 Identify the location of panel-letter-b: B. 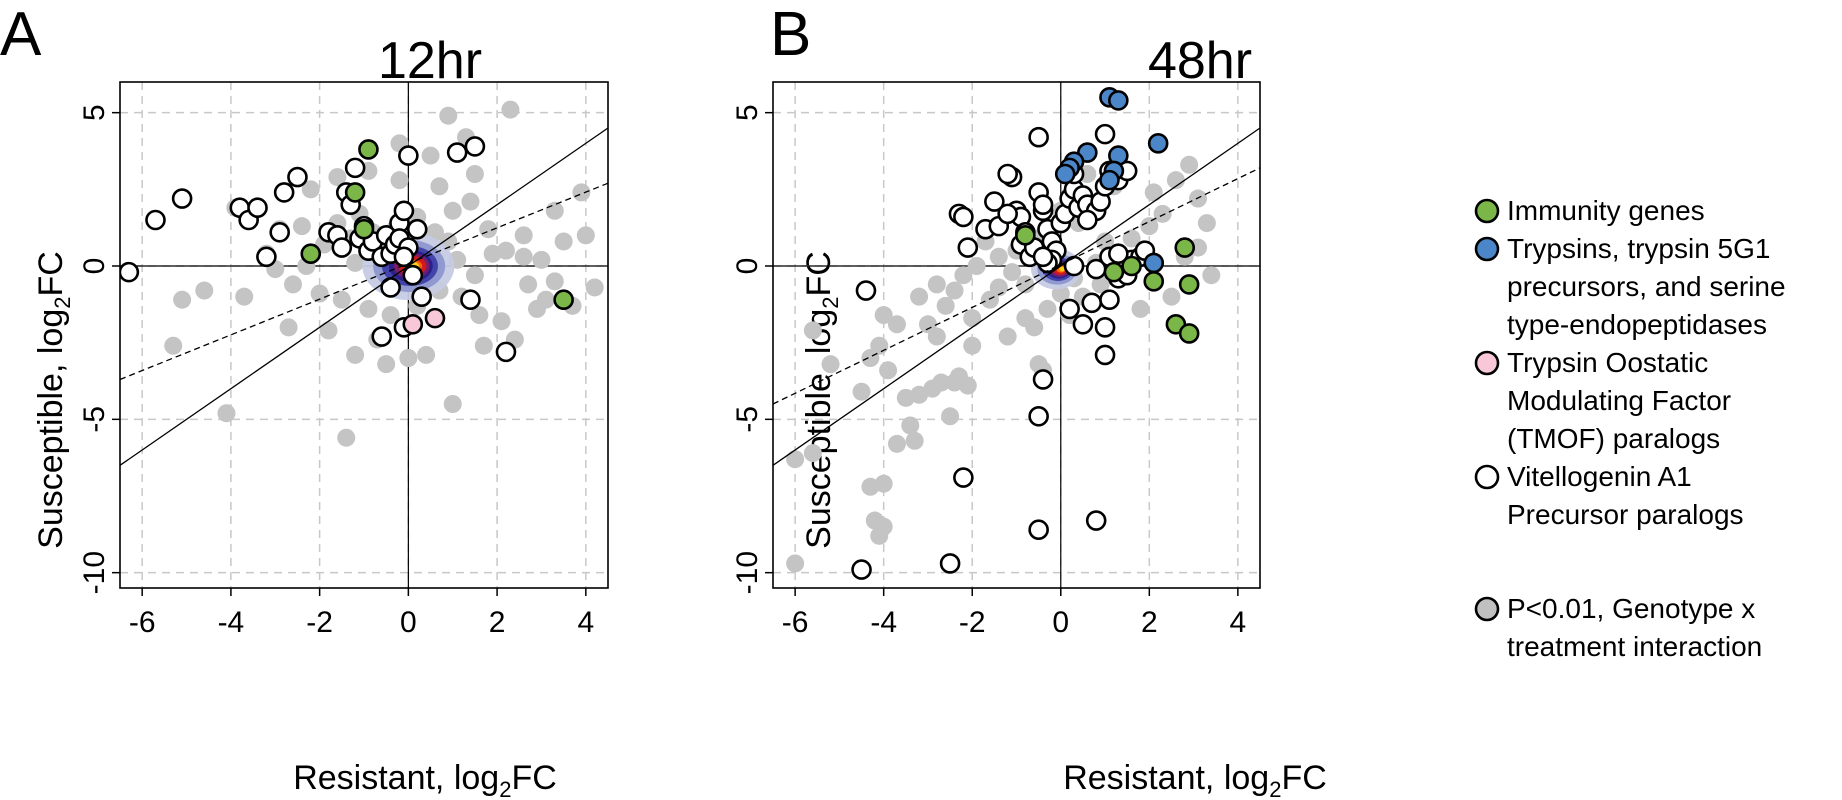
(790, 34).